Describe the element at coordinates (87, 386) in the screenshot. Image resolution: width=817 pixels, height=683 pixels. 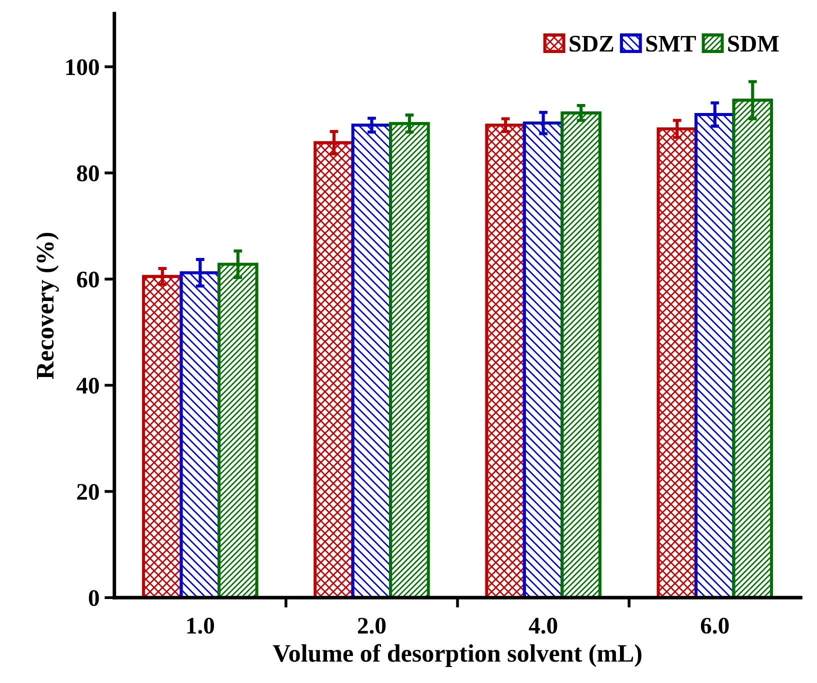
I see `y-tick-label: 40` at that location.